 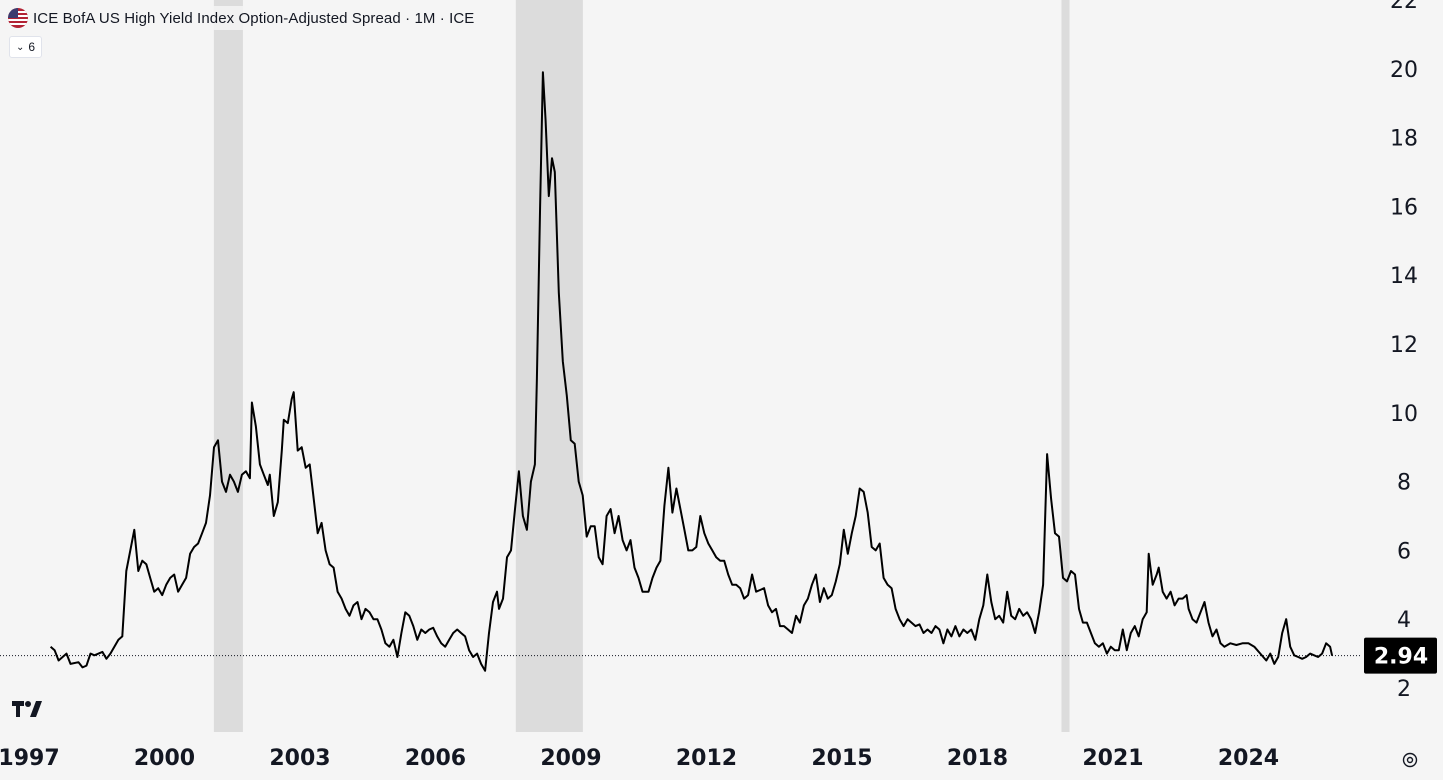 I want to click on y-tick-label: 8, so click(x=1404, y=483).